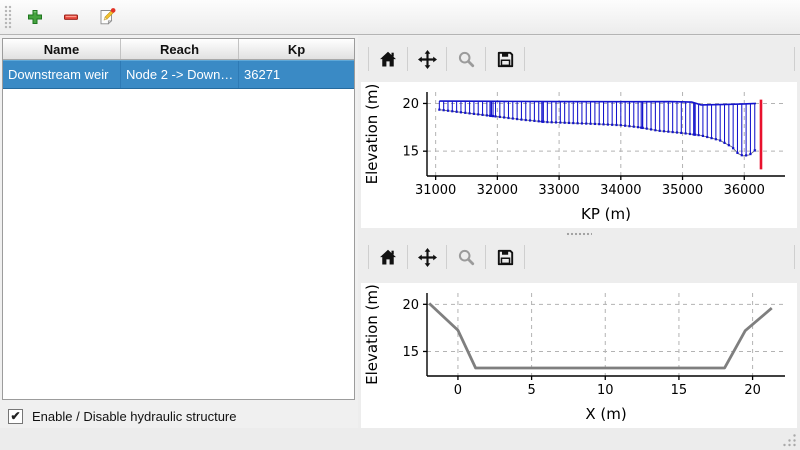  I want to click on svg-text: 33000, so click(558, 190).